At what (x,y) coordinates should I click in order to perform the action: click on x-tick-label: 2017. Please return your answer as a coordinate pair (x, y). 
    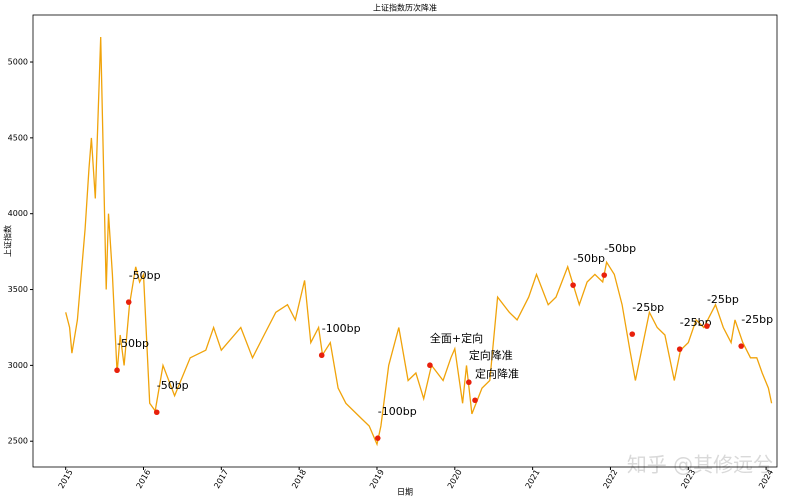
    Looking at the image, I should click on (221, 479).